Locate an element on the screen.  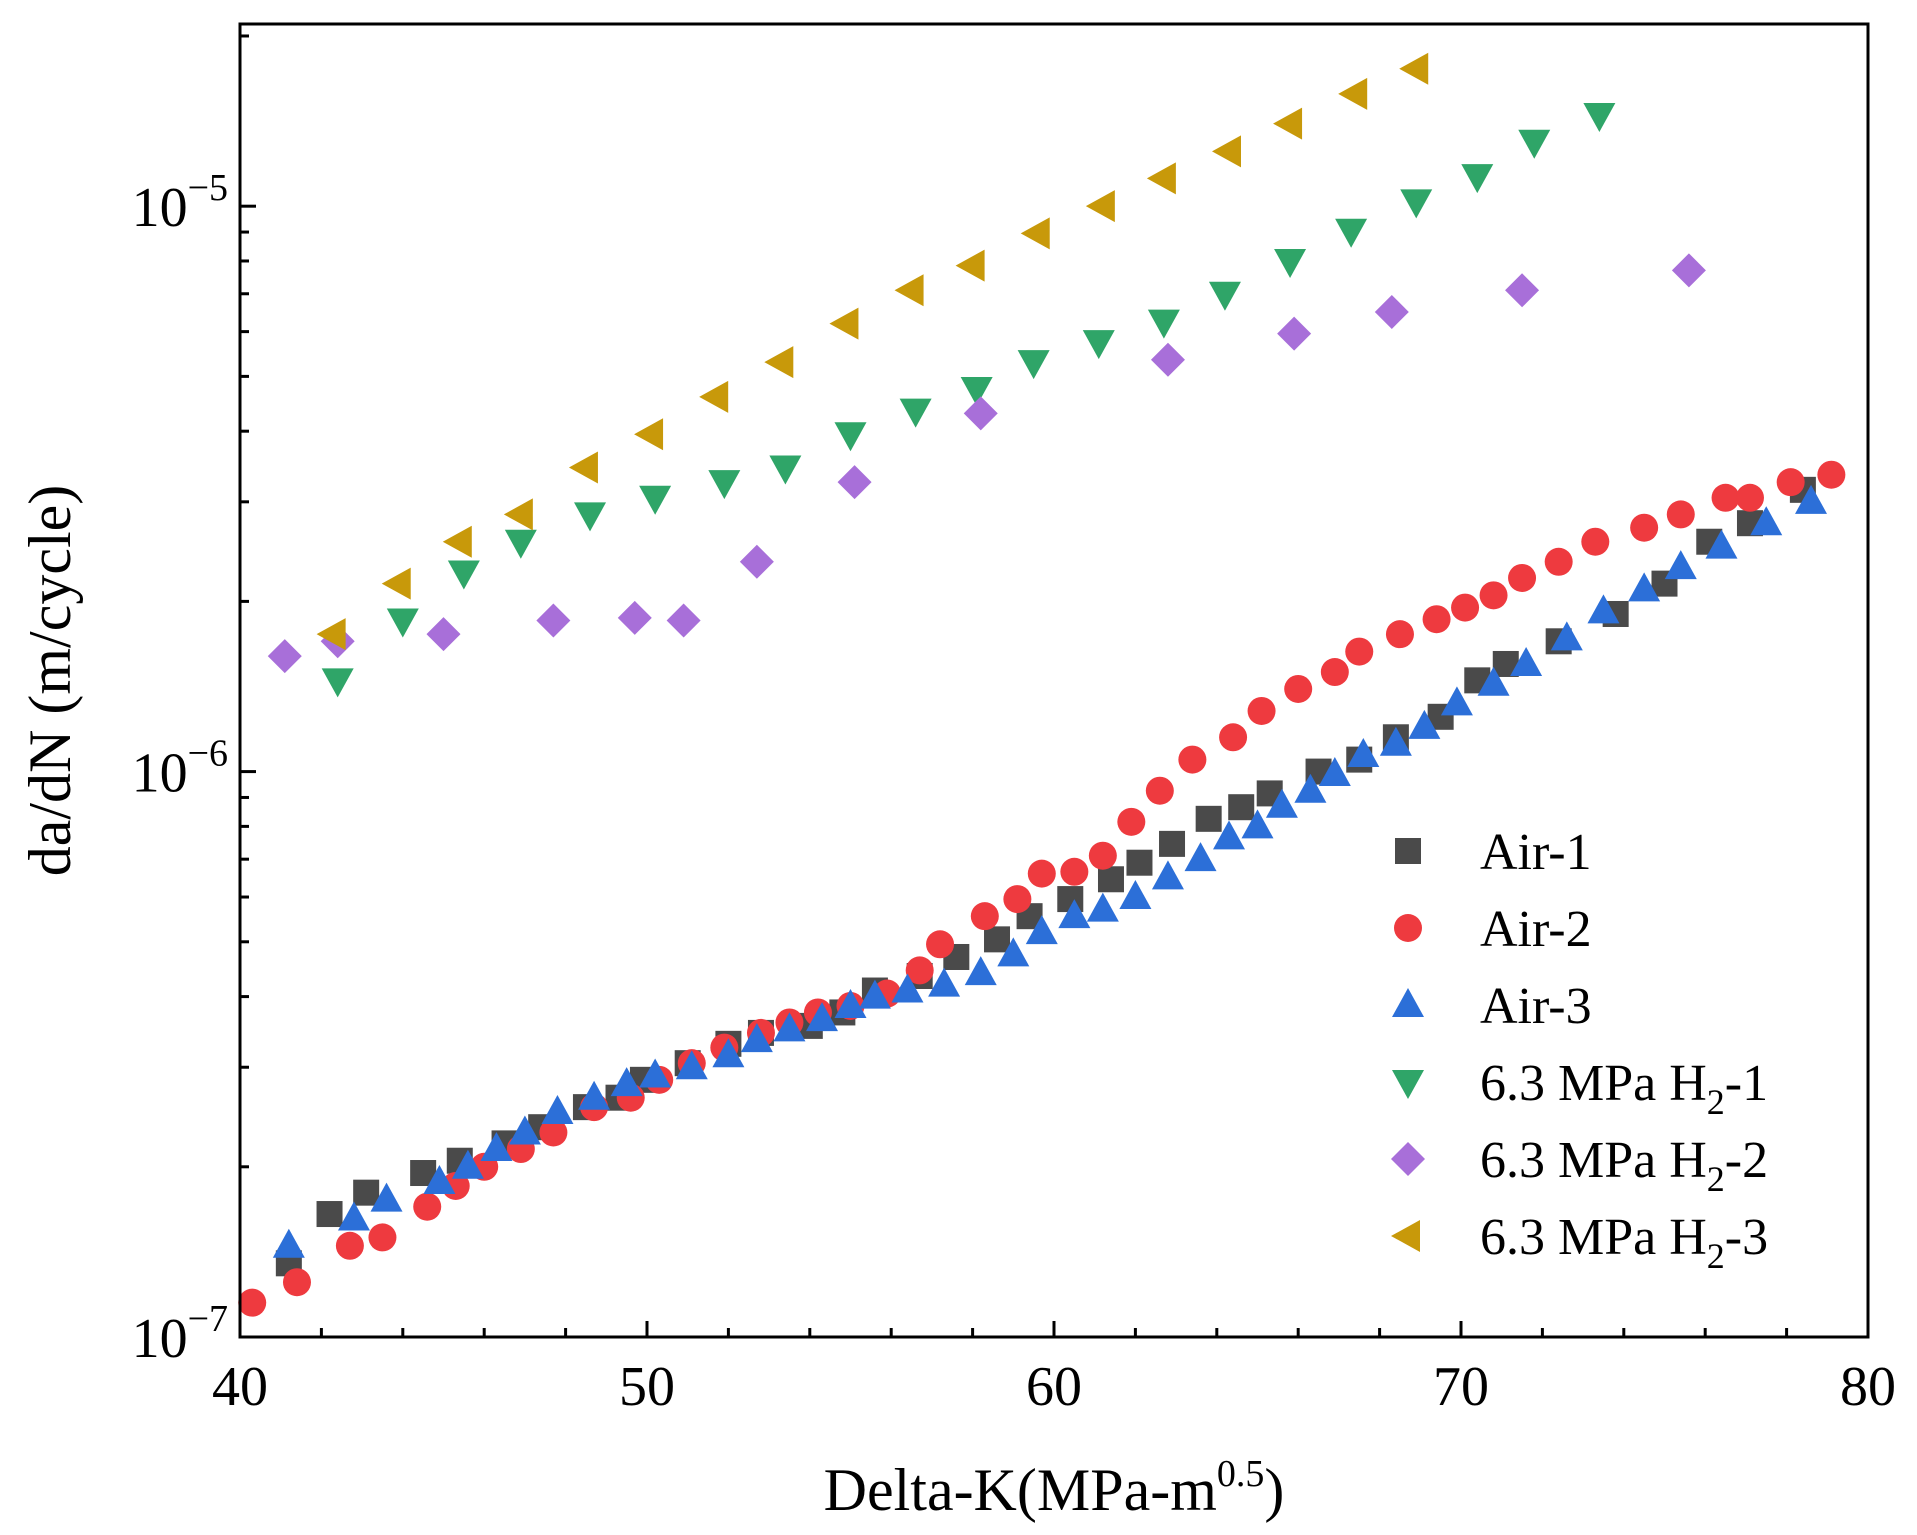
legend-item: Air-3 is located at coordinates (1492, 1006).